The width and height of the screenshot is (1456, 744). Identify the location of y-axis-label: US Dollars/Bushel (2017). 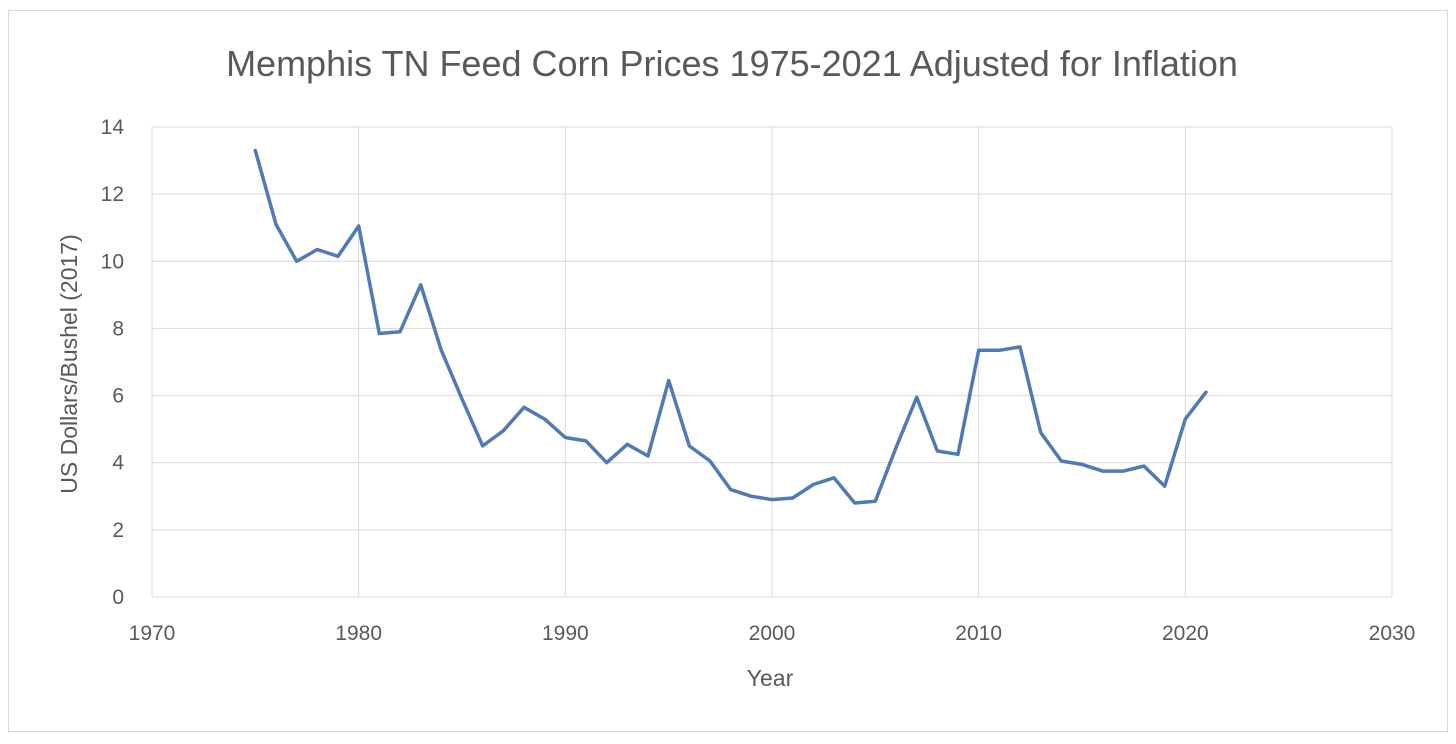
(69, 364).